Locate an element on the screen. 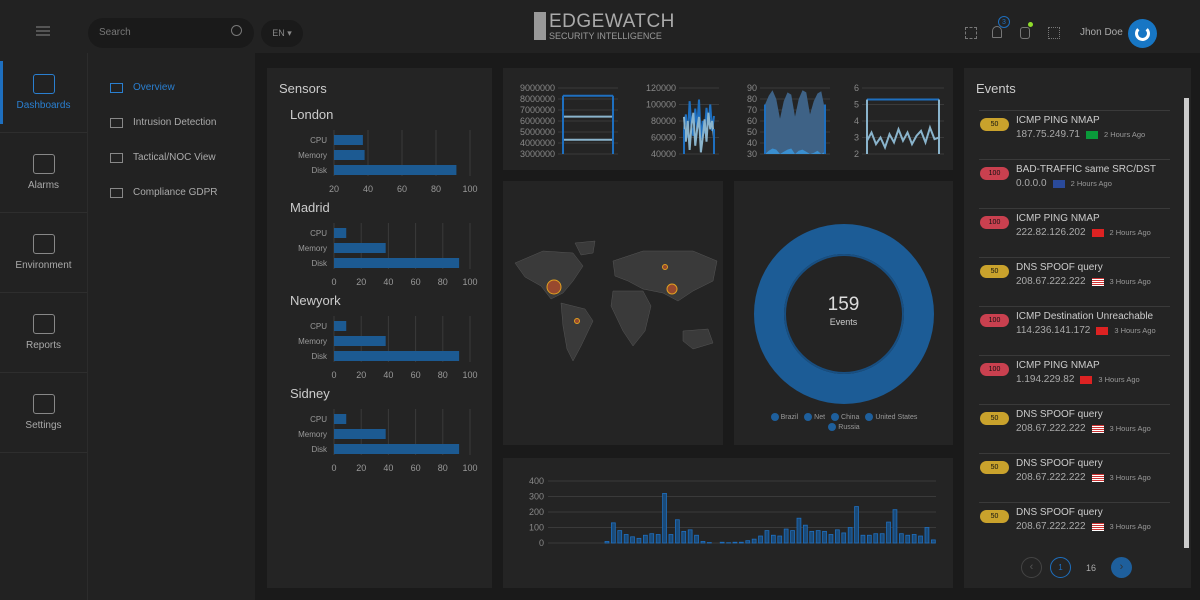 The height and width of the screenshot is (600, 1200). y-tick-label: 70 is located at coordinates (752, 110).